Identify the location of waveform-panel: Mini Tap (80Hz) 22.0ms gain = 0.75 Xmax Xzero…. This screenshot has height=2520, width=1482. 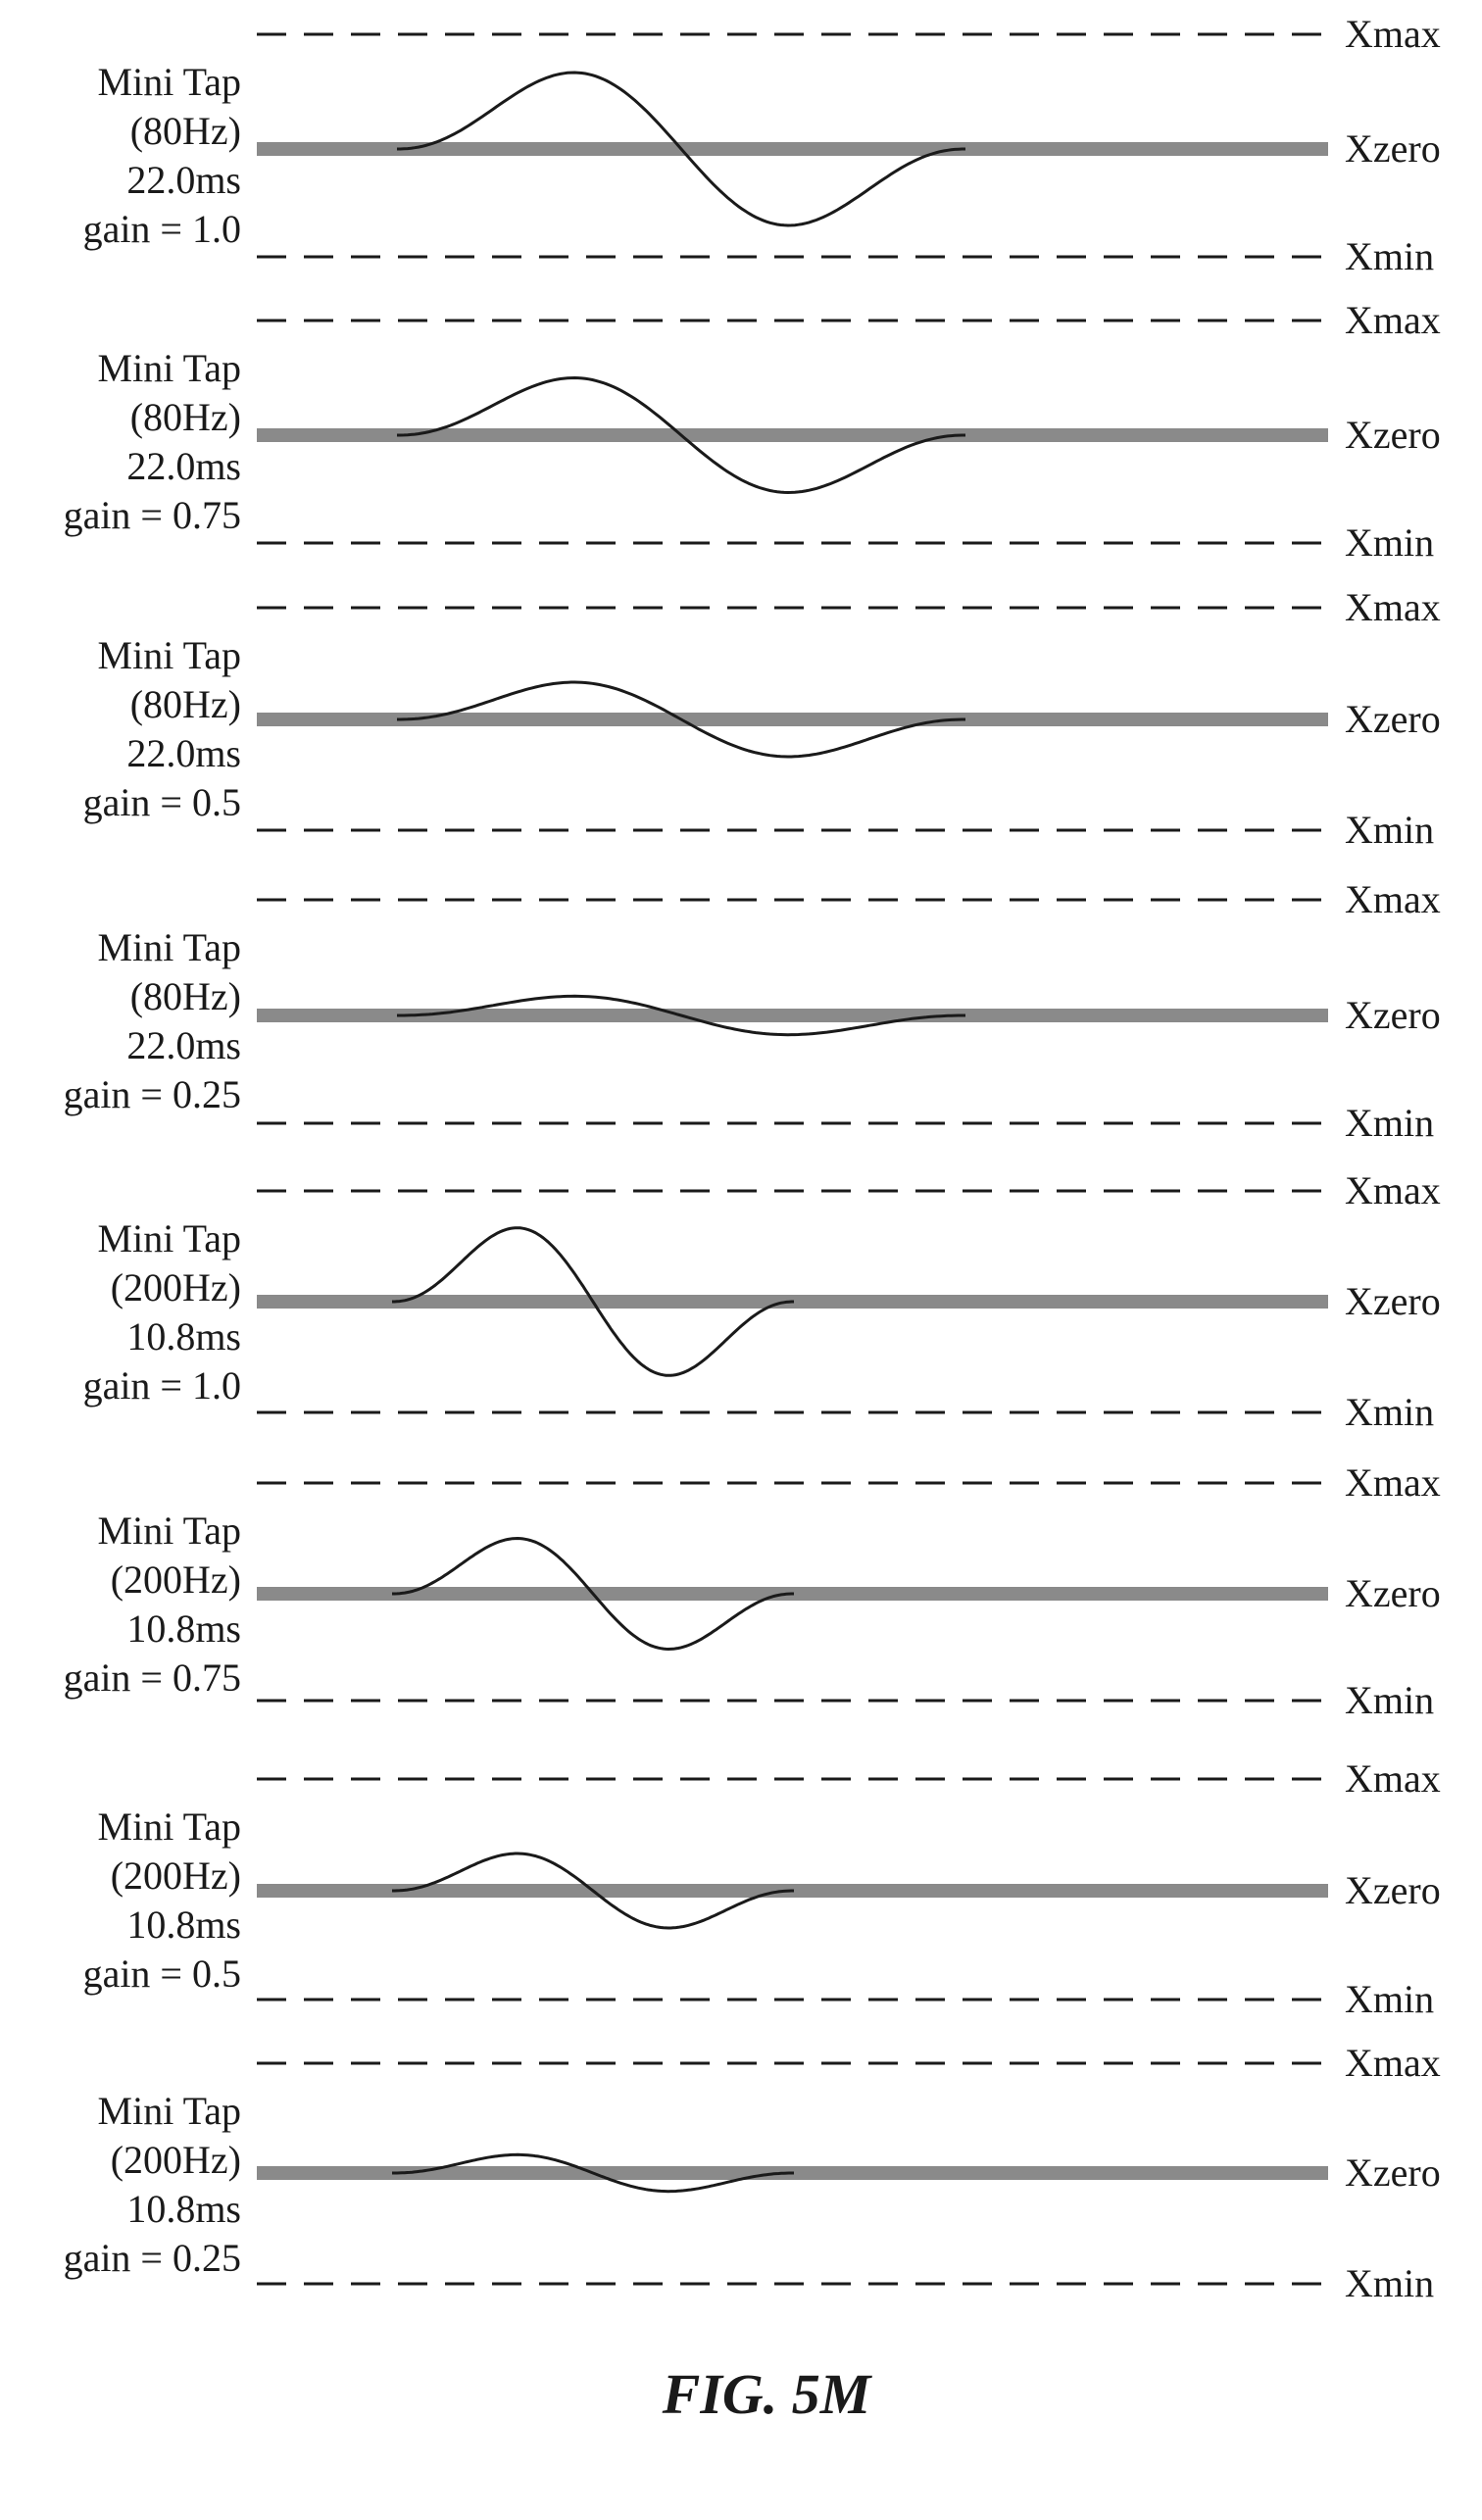
(752, 431).